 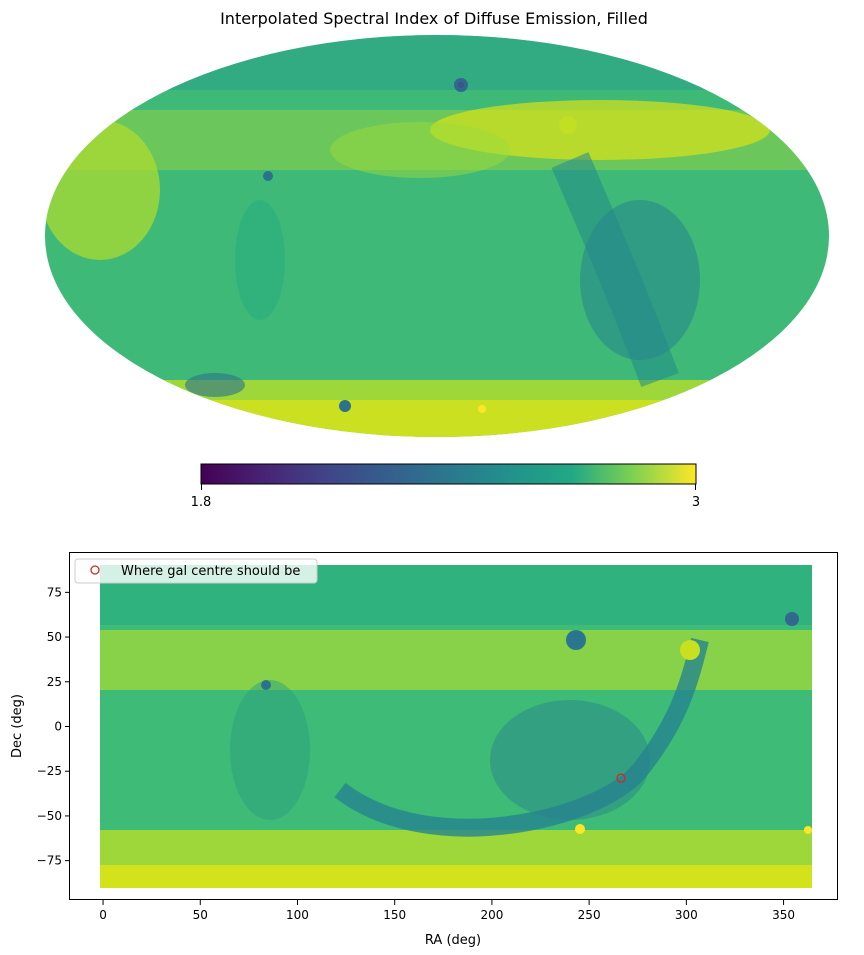 I want to click on legend-label: Where gal centre should be, so click(x=210, y=571).